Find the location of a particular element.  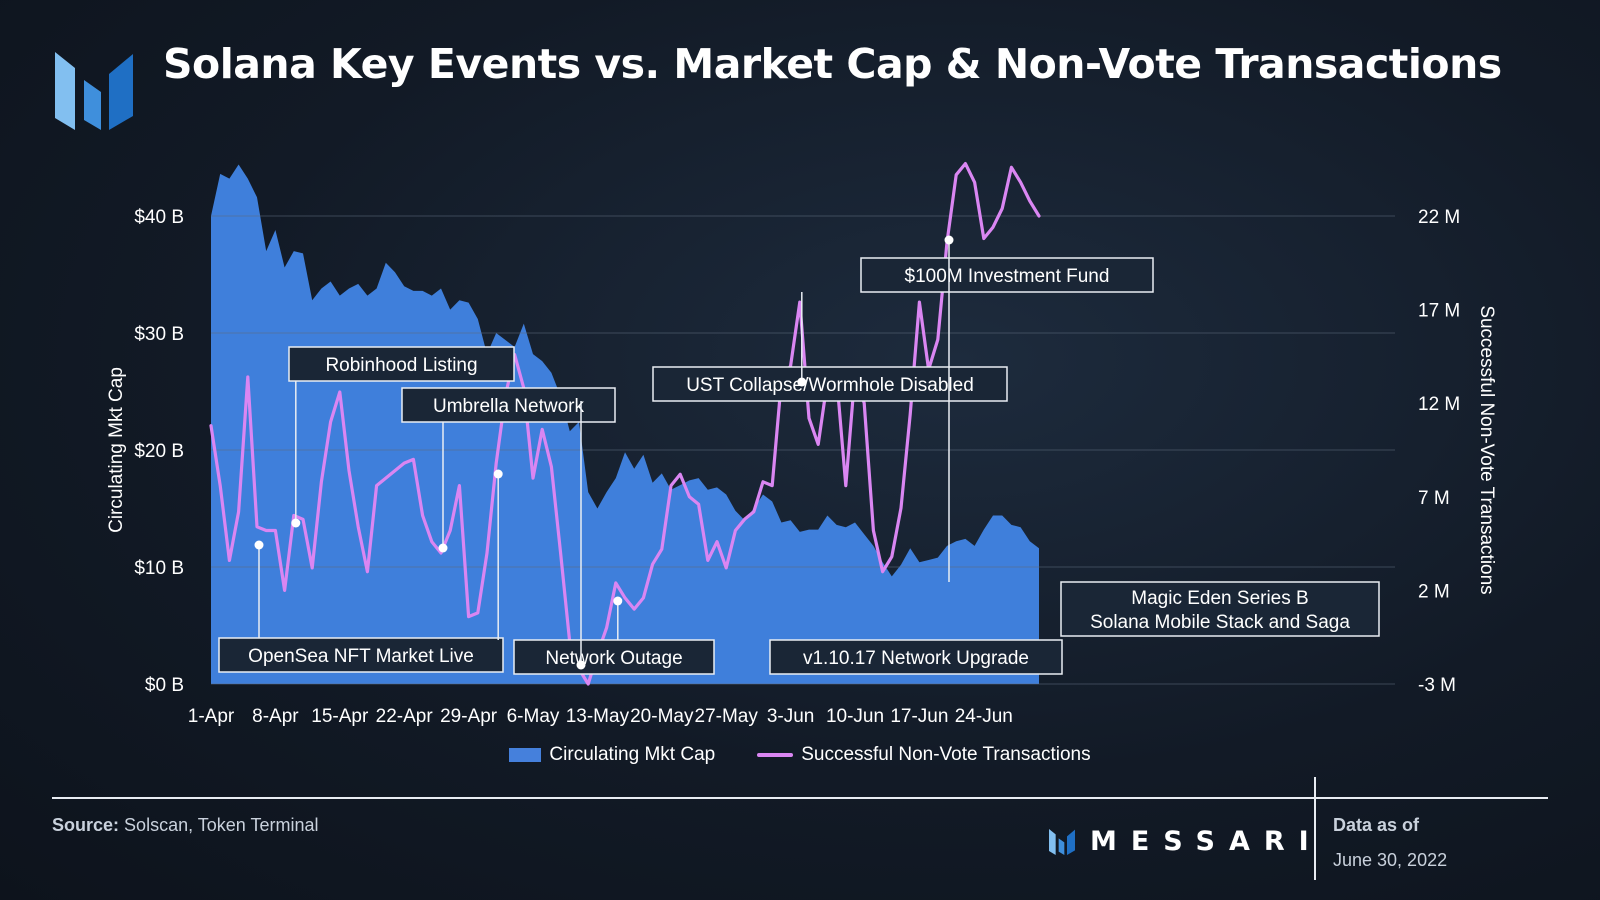

annotation-label: v1.10.17 Network Upgrade is located at coordinates (916, 658).